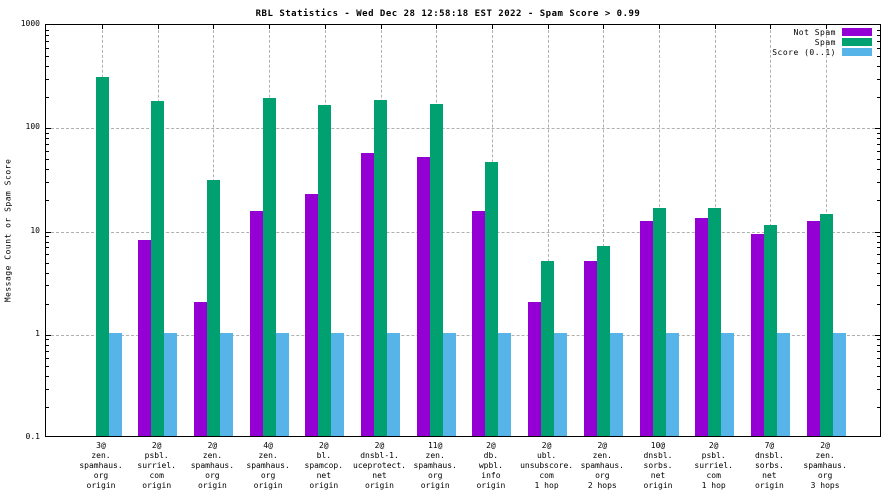  Describe the element at coordinates (825, 465) in the screenshot. I see `x-tick-label: 2@ zen. spamhaus. org 3 hops` at that location.